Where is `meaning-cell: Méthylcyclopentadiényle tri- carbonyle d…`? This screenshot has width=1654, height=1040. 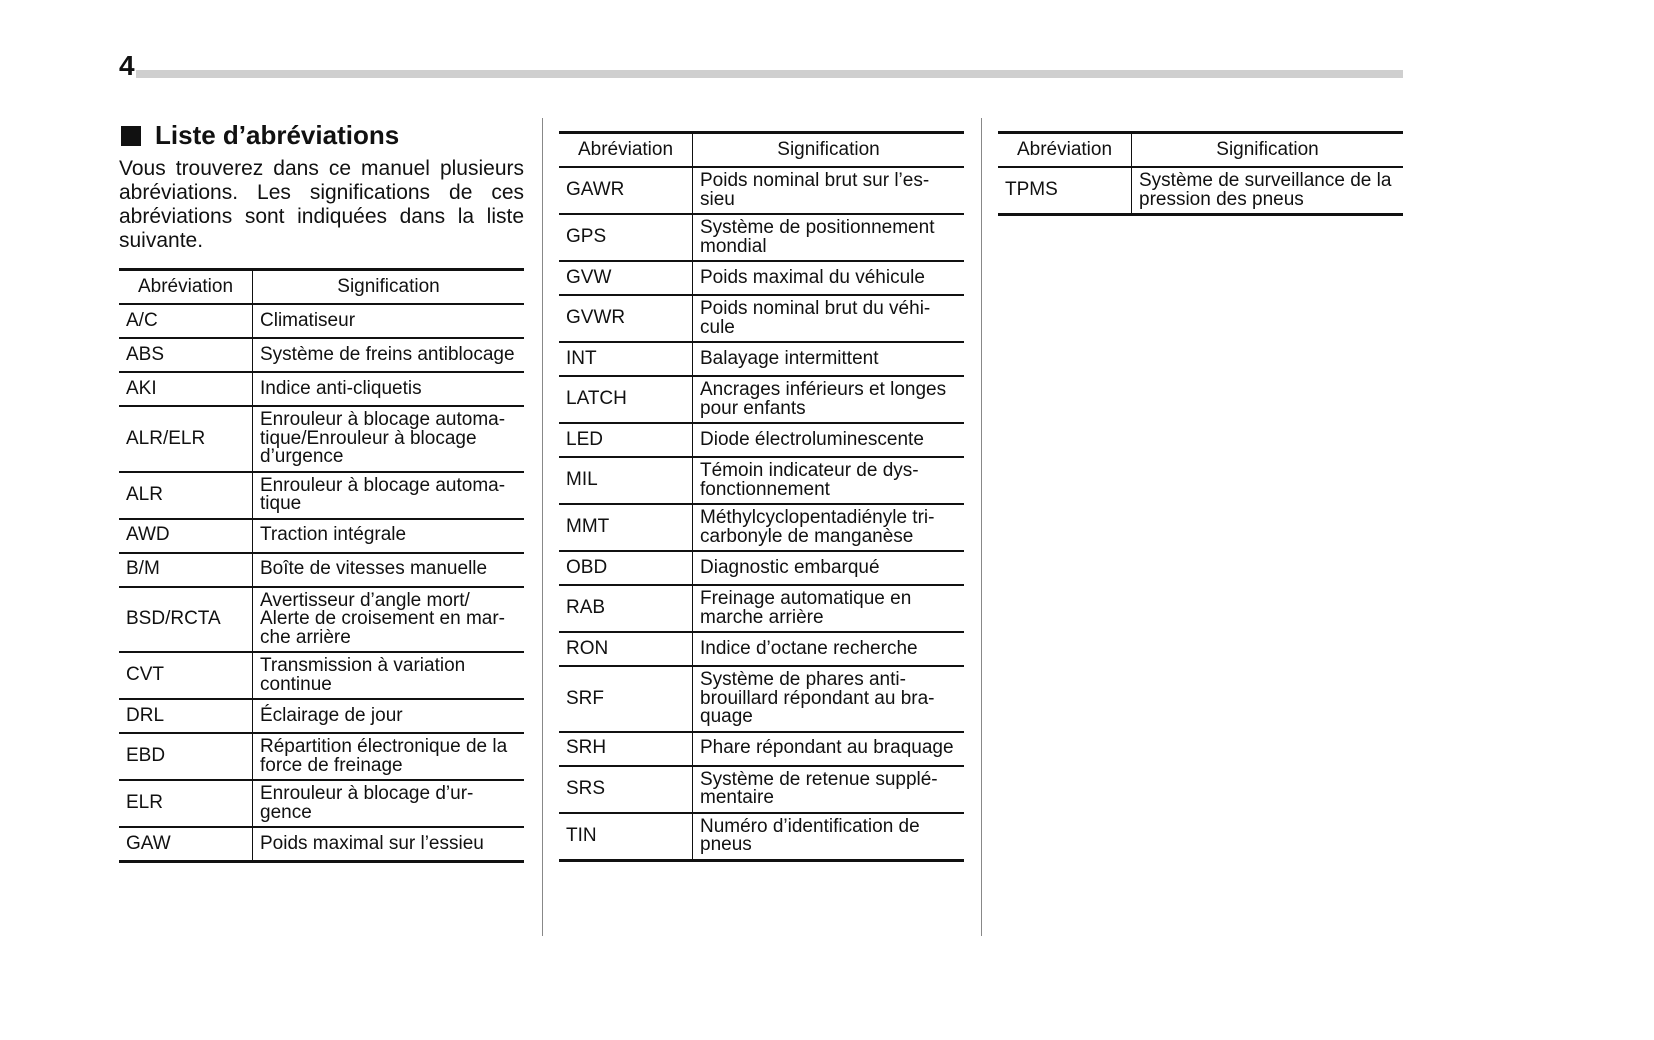
meaning-cell: Méthylcyclopentadiényle tri- carbonyle d… is located at coordinates (828, 528).